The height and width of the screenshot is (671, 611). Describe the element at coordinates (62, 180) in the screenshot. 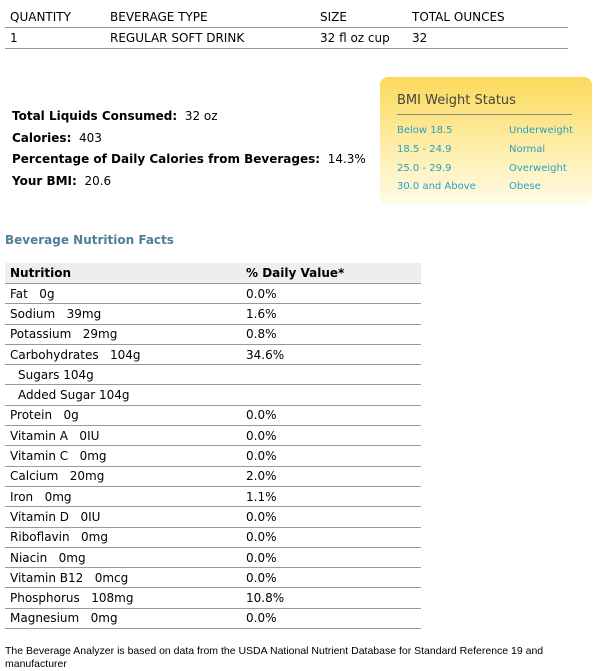

I see `bmi-line: Your BMI: 20.6` at that location.